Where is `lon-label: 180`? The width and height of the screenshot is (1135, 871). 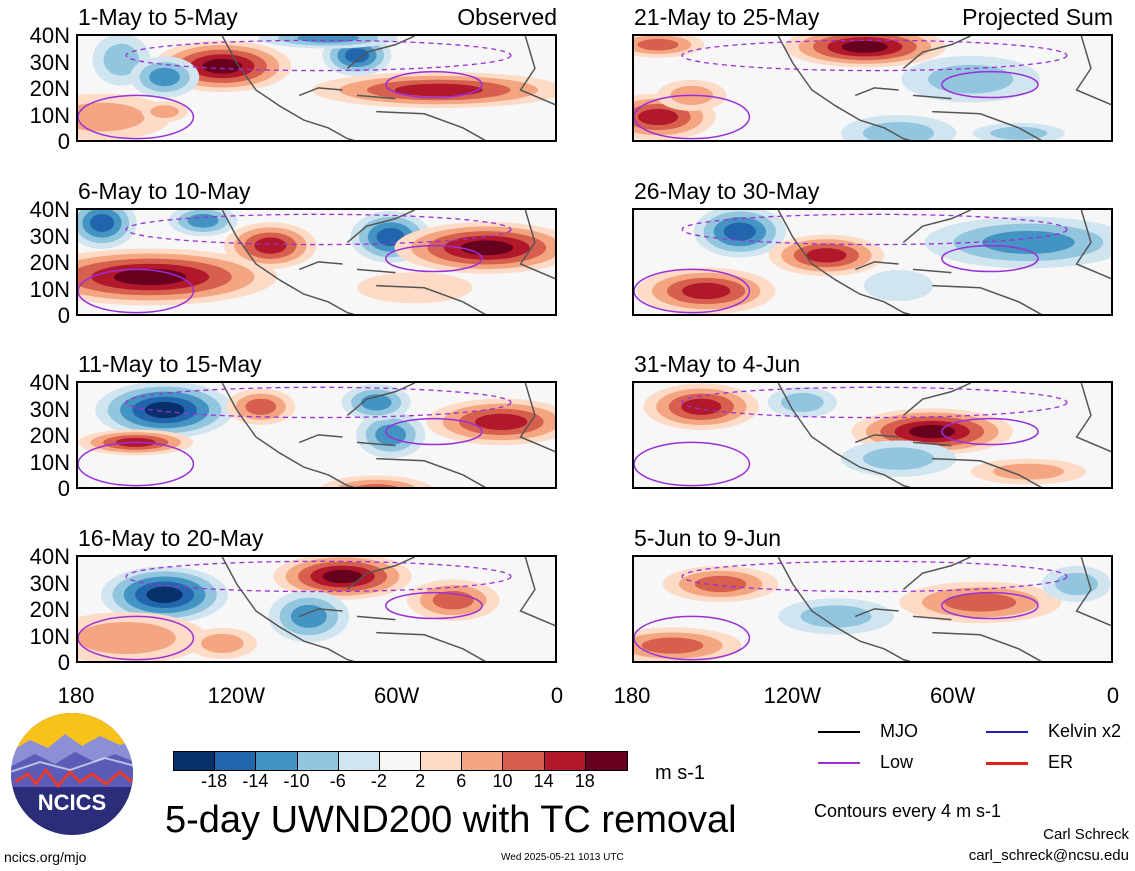 lon-label: 180 is located at coordinates (632, 695).